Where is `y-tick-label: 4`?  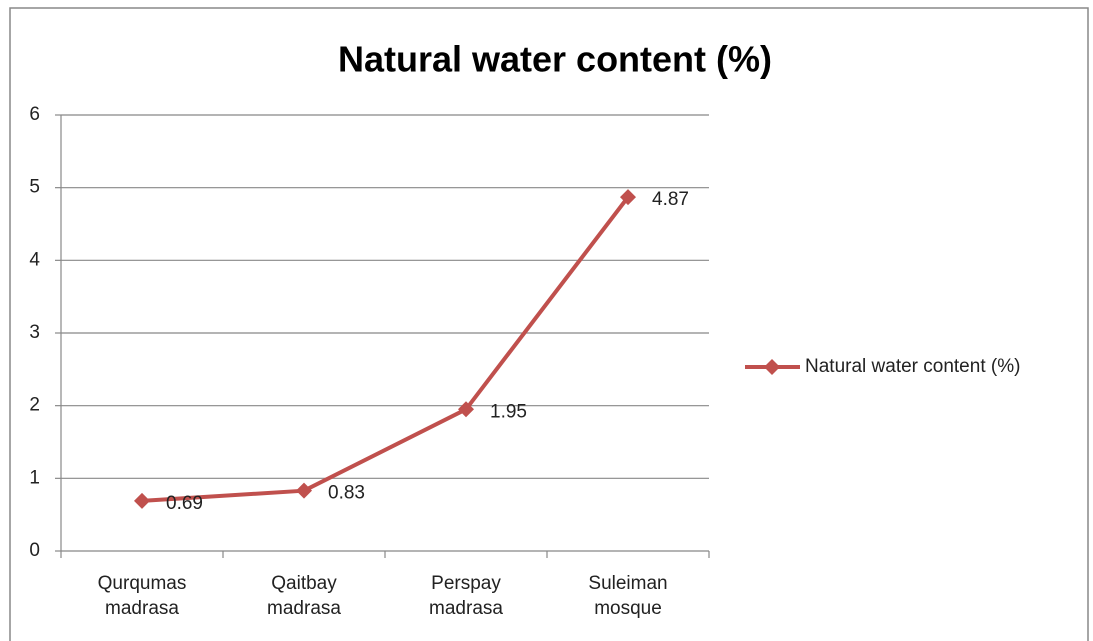 y-tick-label: 4 is located at coordinates (34, 259).